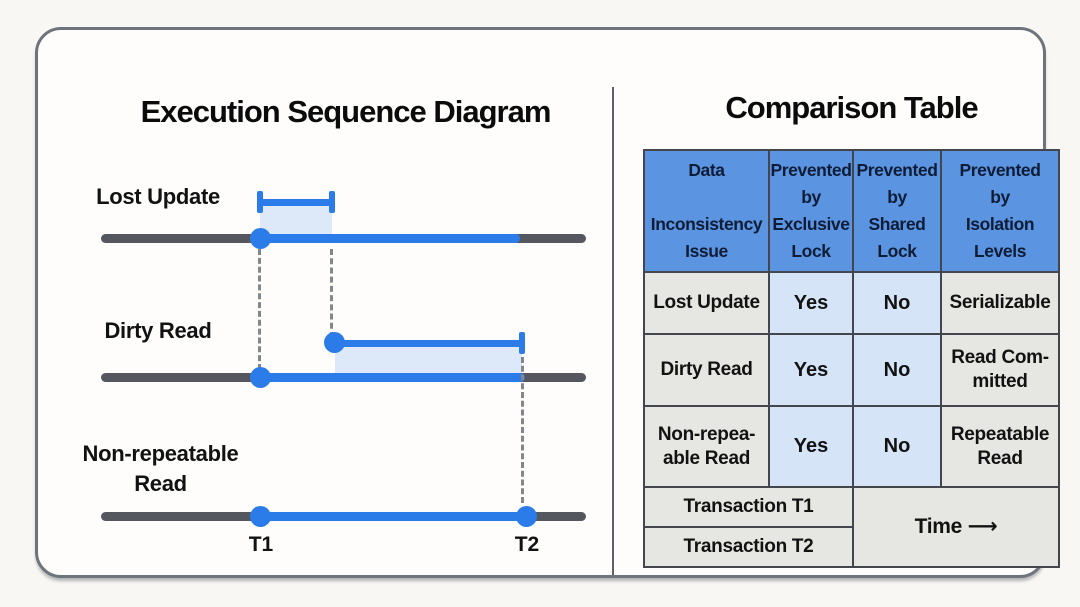 The height and width of the screenshot is (607, 1080). What do you see at coordinates (706, 370) in the screenshot?
I see `table-cell-issue: Dirty Read` at bounding box center [706, 370].